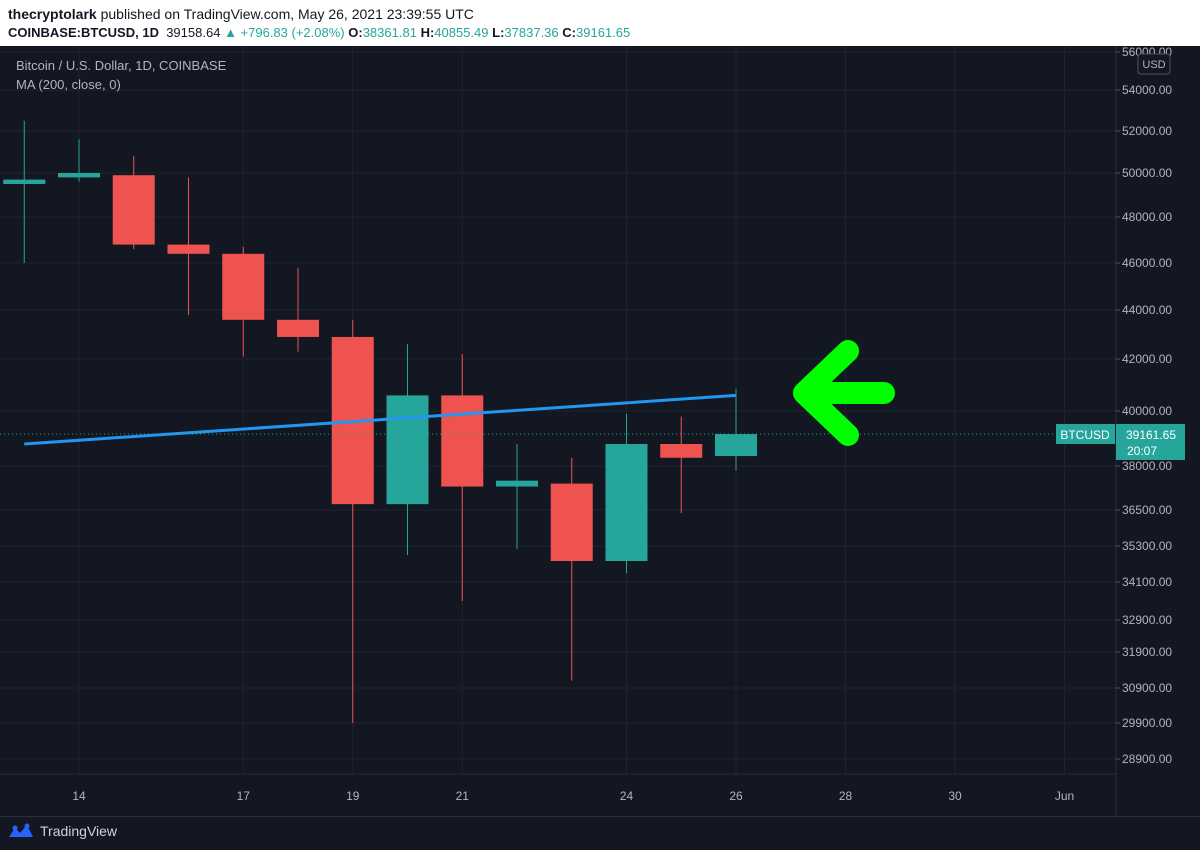 This screenshot has width=1200, height=850. Describe the element at coordinates (531, 32) in the screenshot. I see `low-value: 37837.36` at that location.